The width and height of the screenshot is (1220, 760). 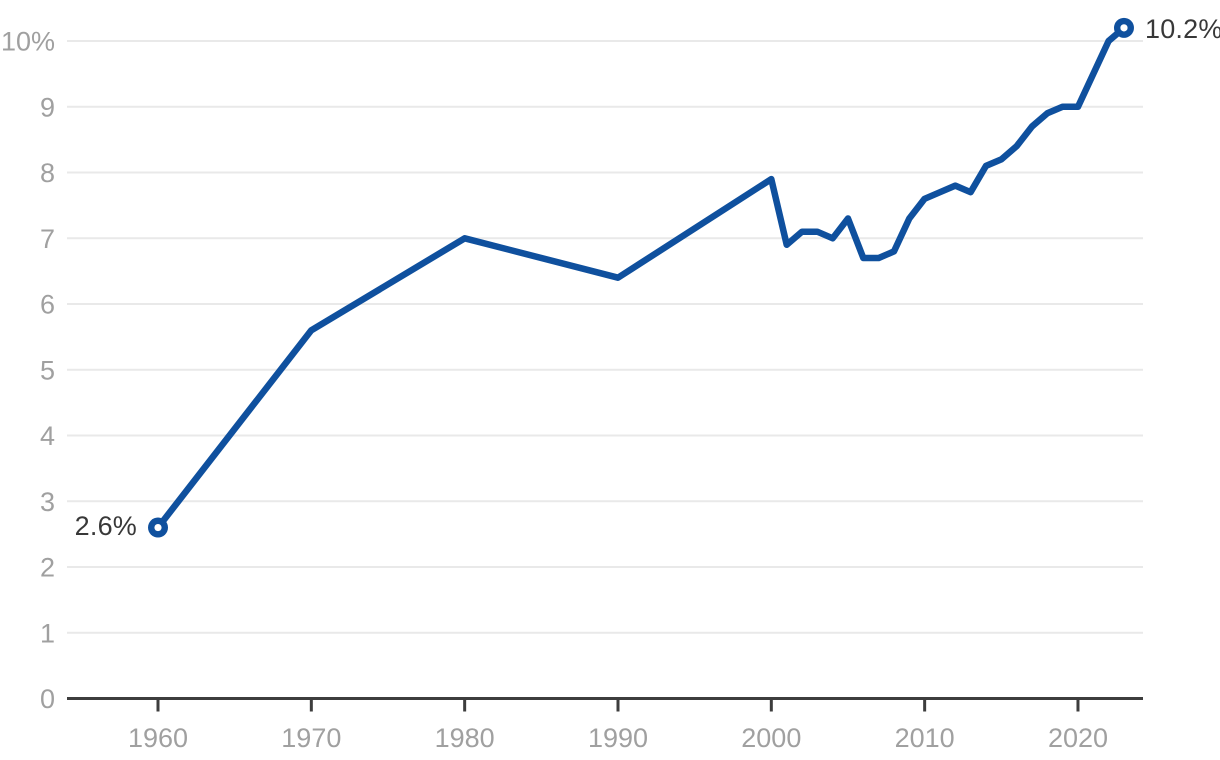 I want to click on x-tick-label: 1990, so click(x=618, y=738).